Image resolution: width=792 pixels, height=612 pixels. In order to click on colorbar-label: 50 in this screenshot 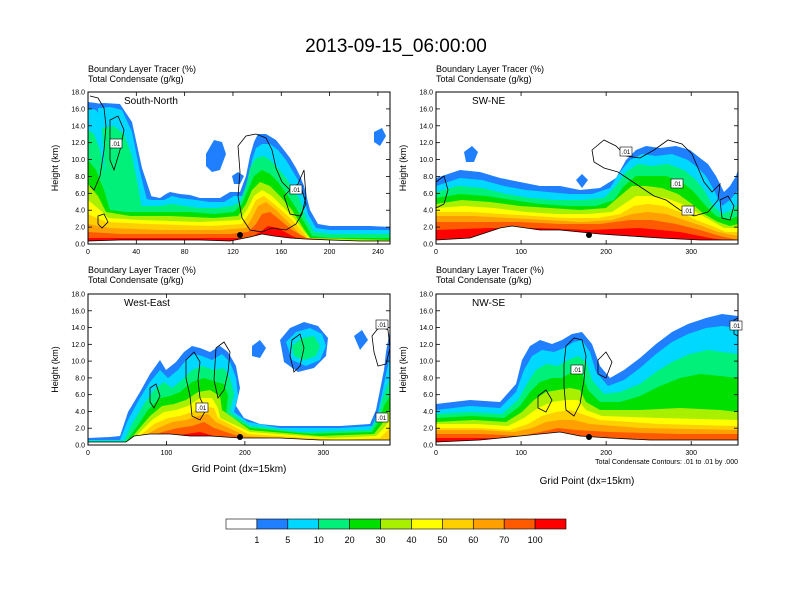, I will do `click(442, 540)`.